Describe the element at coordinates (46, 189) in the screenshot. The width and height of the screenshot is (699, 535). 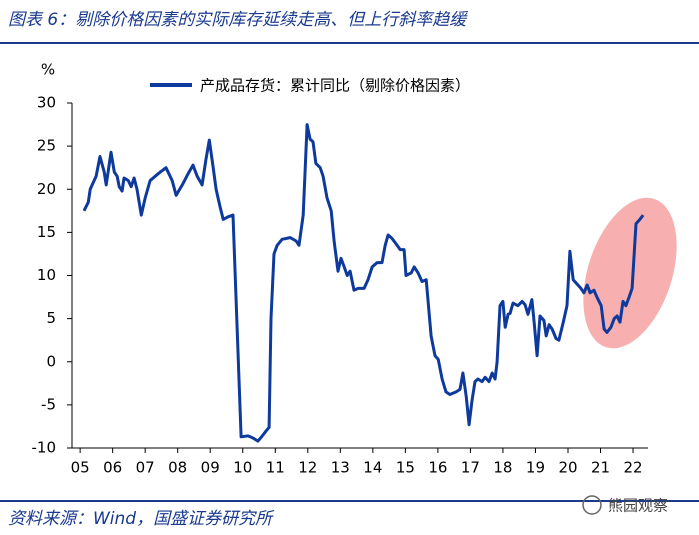
I see `y-tick-label: 20` at that location.